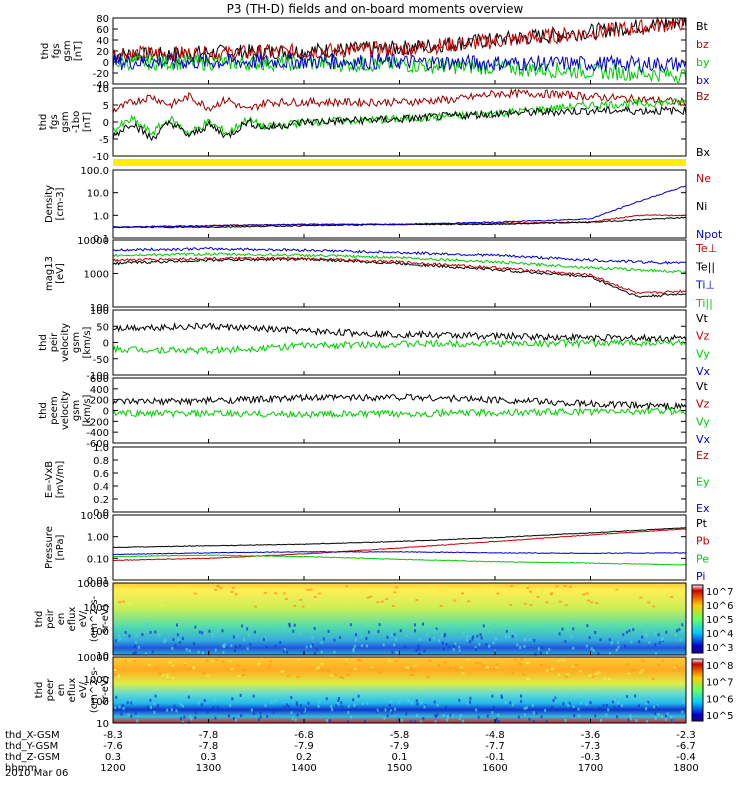  I want to click on panel-6-ytick: -600, so click(97, 444).